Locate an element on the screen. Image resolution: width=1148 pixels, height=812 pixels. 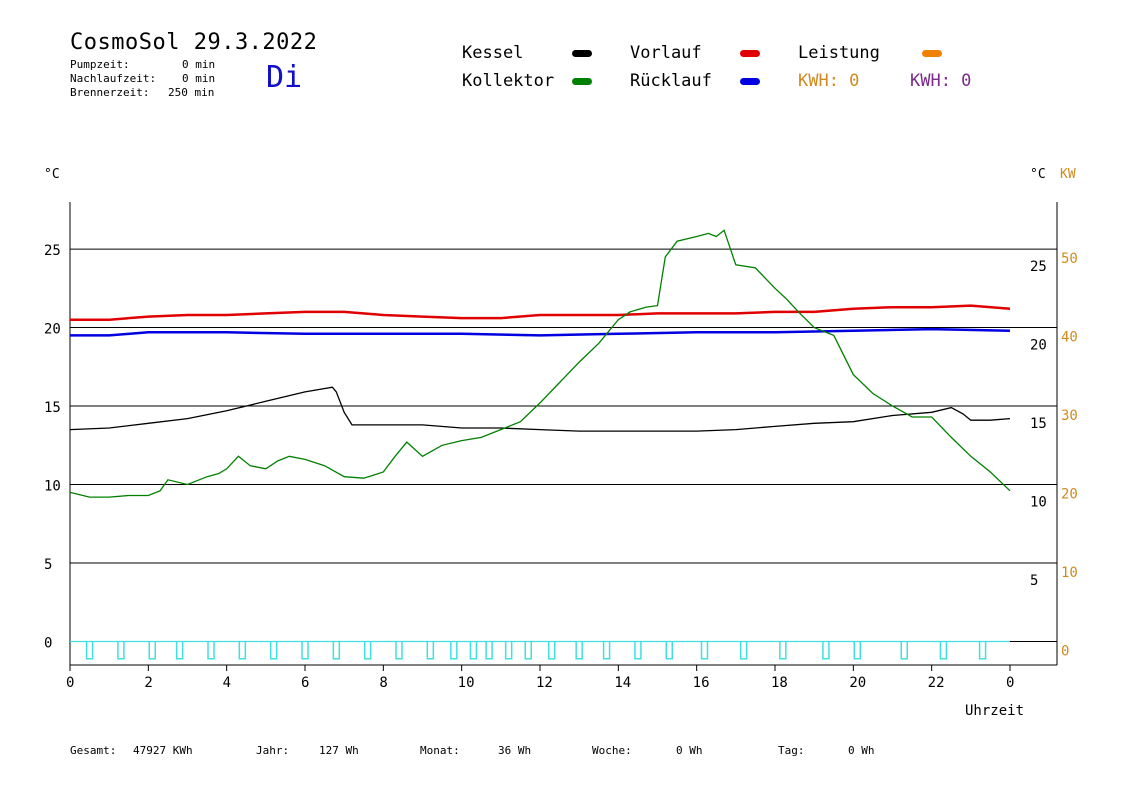
legend-swatch-vorlauf is located at coordinates (750, 53).